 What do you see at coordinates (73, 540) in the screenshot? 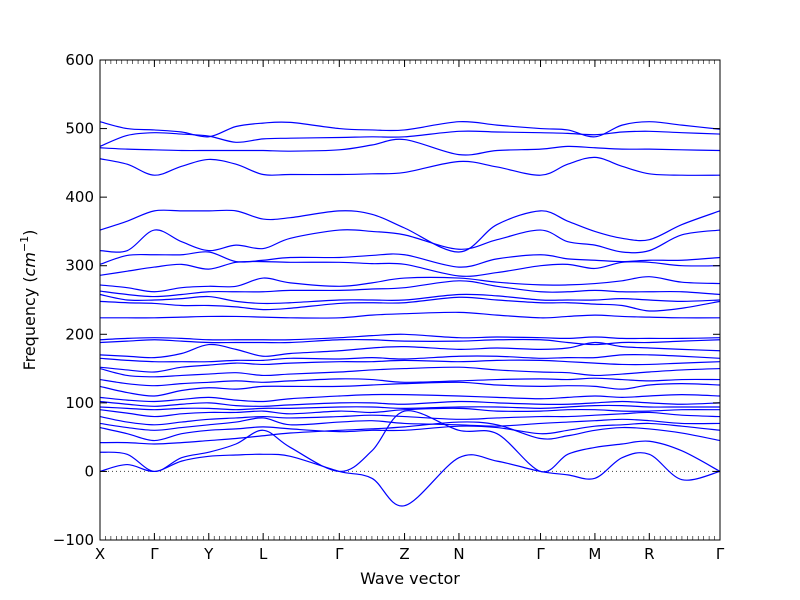
I see `y-tick-label: −100` at bounding box center [73, 540].